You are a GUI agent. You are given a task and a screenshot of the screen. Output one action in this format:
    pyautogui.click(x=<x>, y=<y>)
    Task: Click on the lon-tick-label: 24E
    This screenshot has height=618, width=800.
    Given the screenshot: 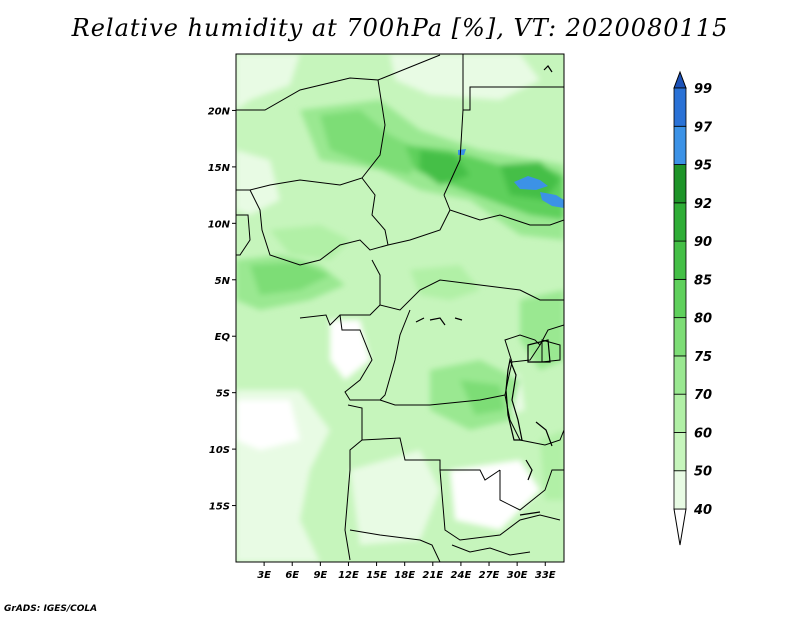 What is the action you would take?
    pyautogui.click(x=461, y=575)
    